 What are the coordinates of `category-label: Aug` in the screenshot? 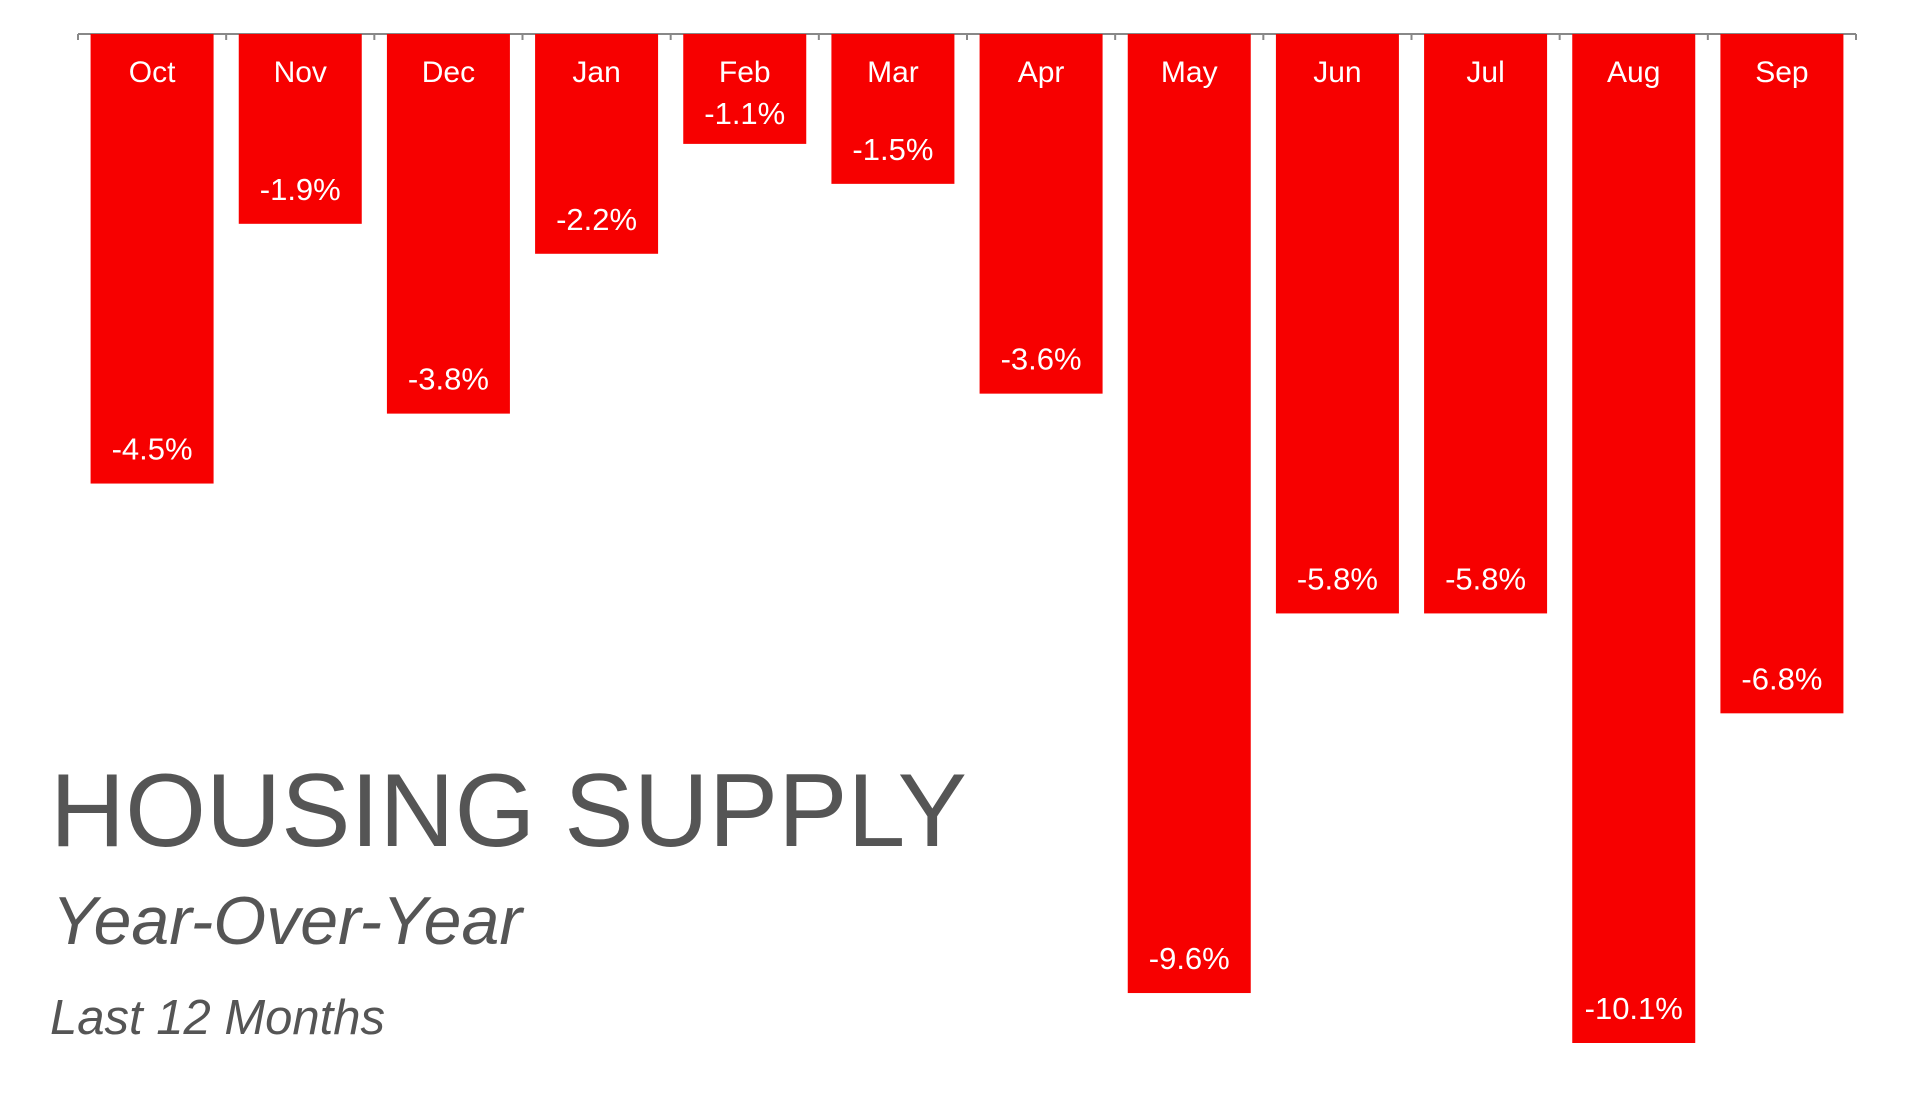 It's located at (1633, 72).